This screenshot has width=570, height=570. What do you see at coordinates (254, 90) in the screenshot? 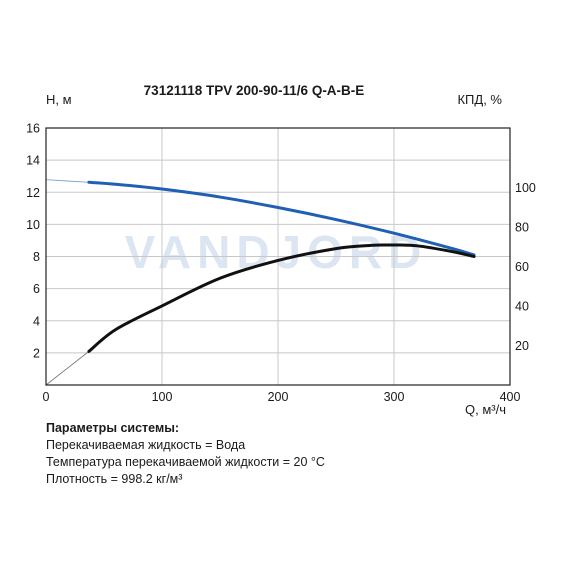
I see `chart-title: 73121118 TPV 200-90-11/6 Q-A-B-E` at bounding box center [254, 90].